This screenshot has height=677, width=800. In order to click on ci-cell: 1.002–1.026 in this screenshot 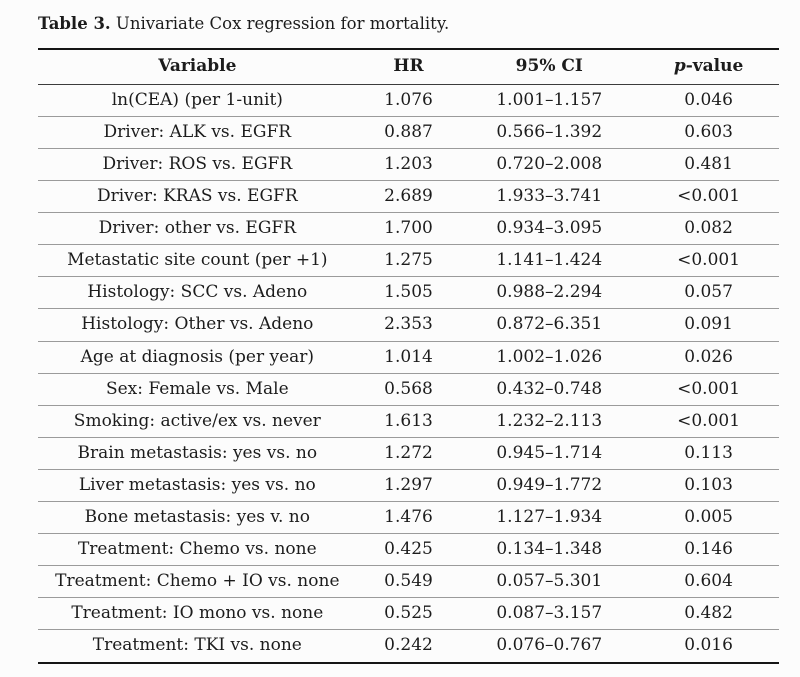, I will do `click(549, 357)`.